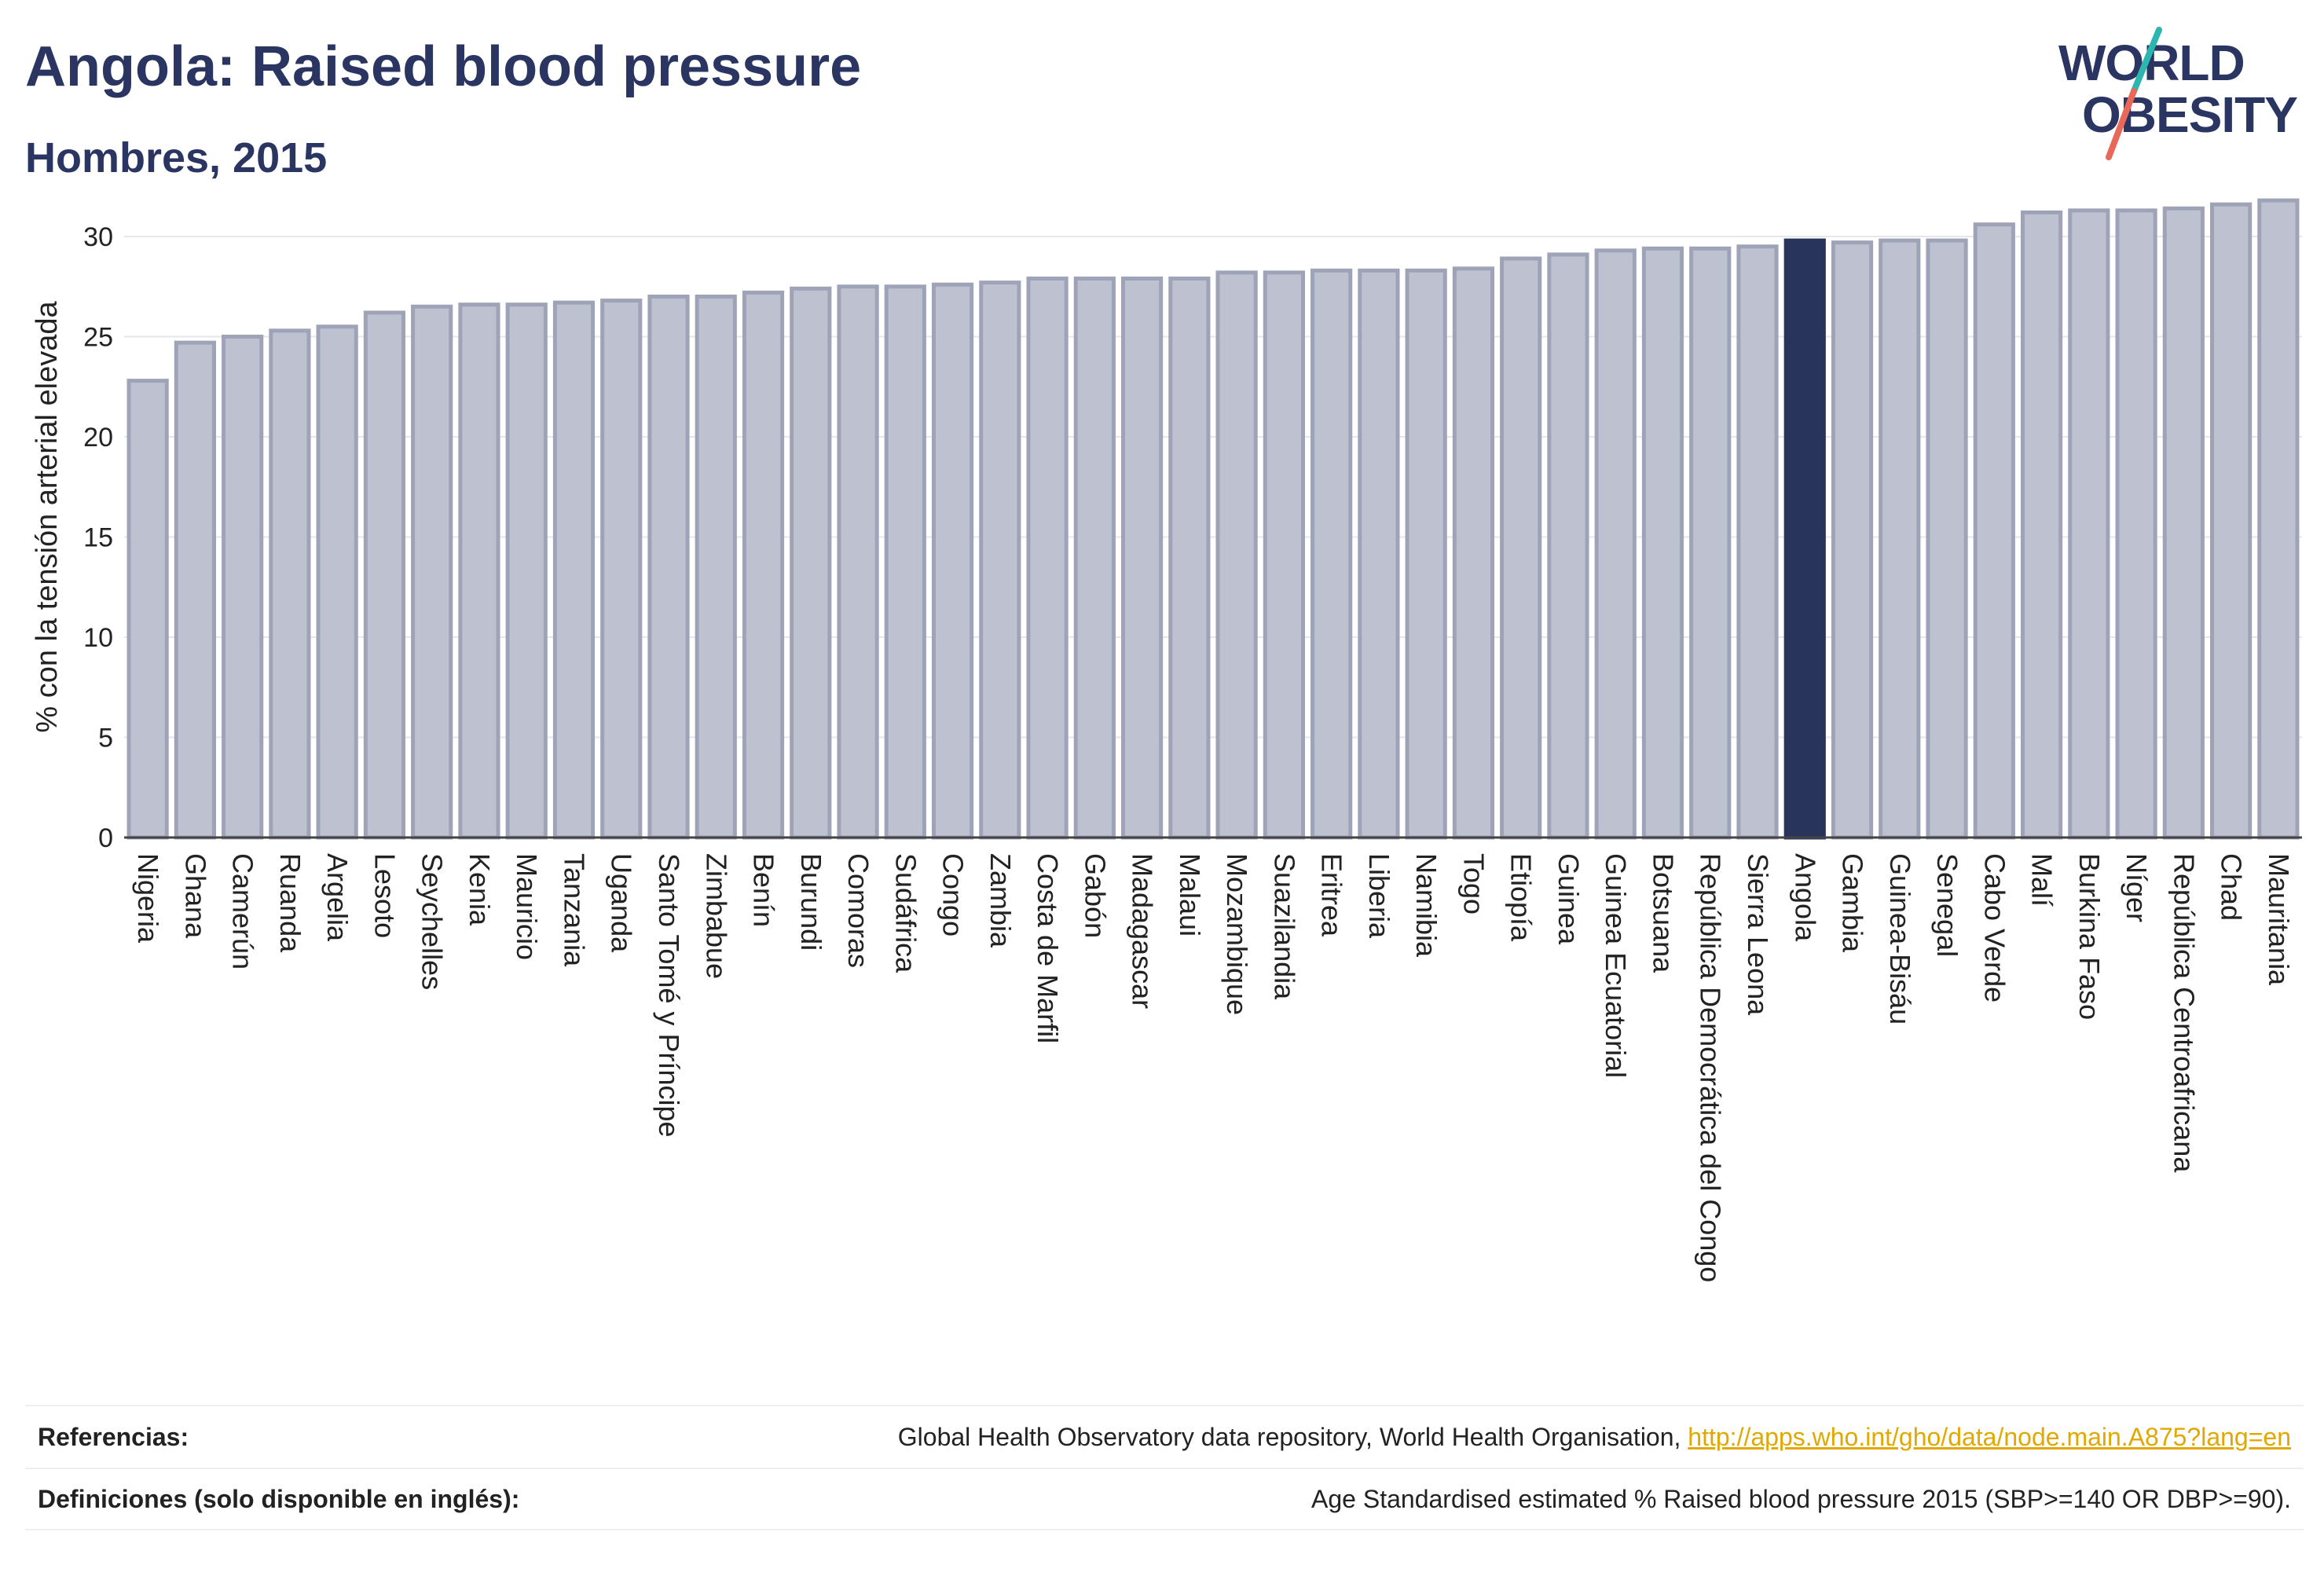 This screenshot has height=1576, width=2324. I want to click on bar-ruanda, so click(290, 584).